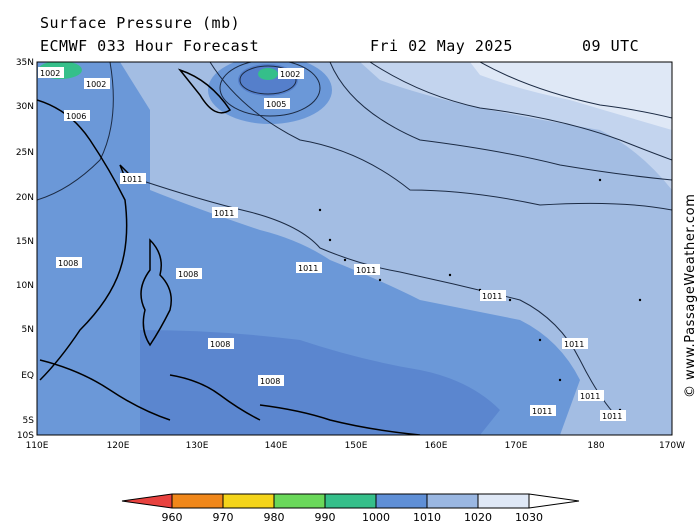 The height and width of the screenshot is (525, 700). What do you see at coordinates (25, 242) in the screenshot?
I see `lat-label: 15N` at bounding box center [25, 242].